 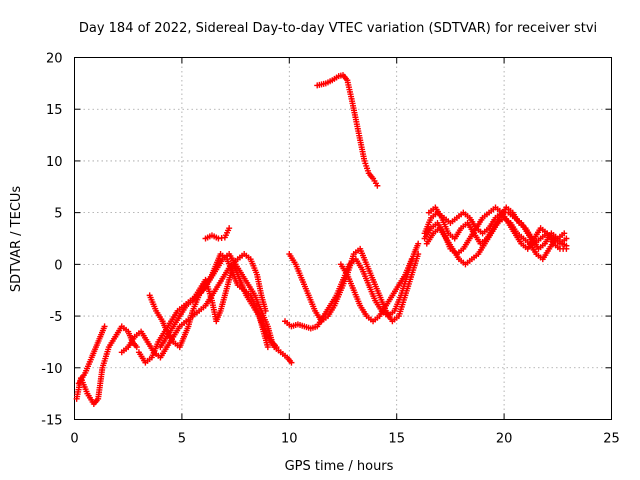 What do you see at coordinates (611, 439) in the screenshot?
I see `x-tick-label: 25` at bounding box center [611, 439].